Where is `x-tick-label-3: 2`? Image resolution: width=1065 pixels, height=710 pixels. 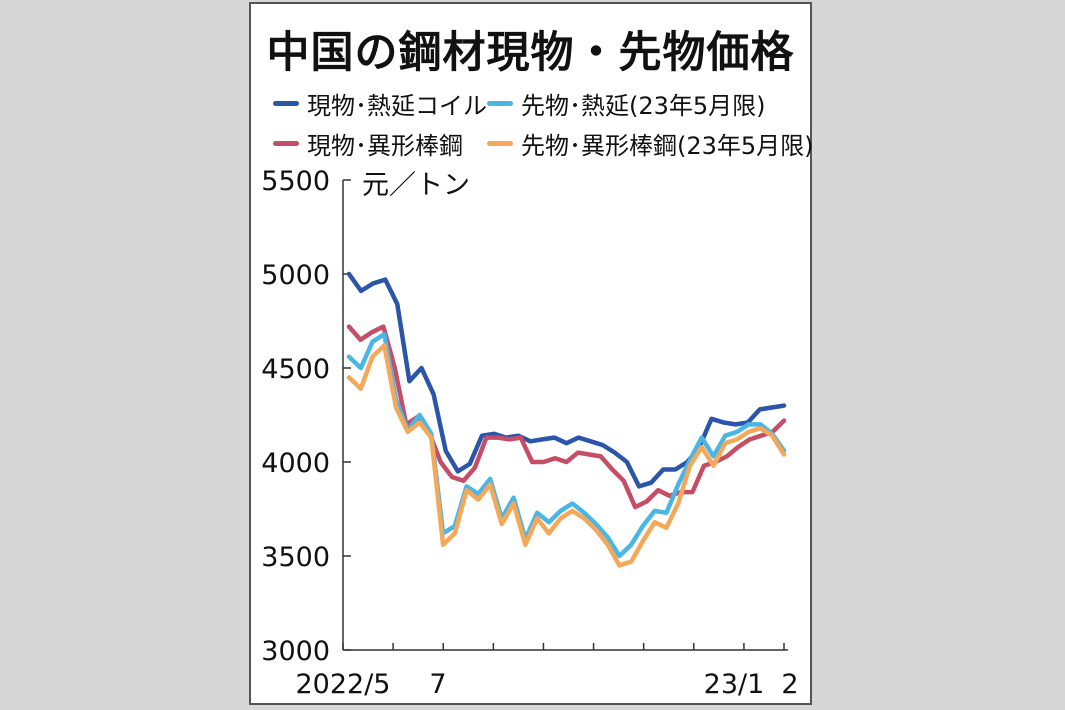
x-tick-label-3: 2 is located at coordinates (789, 684).